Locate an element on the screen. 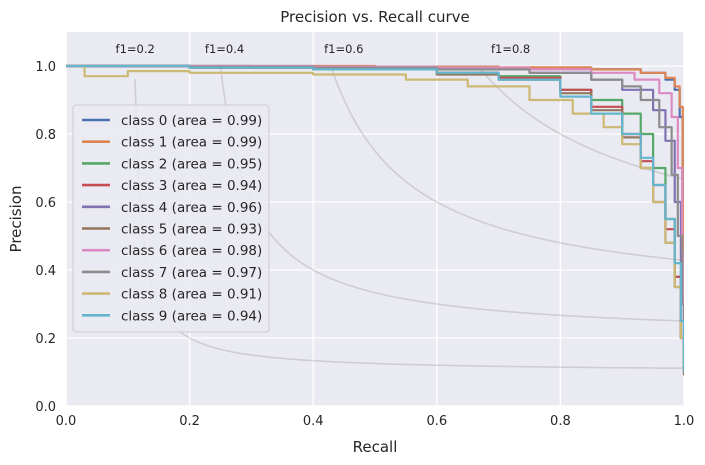 This screenshot has height=465, width=705. x-tick-label: 1.0 is located at coordinates (684, 421).